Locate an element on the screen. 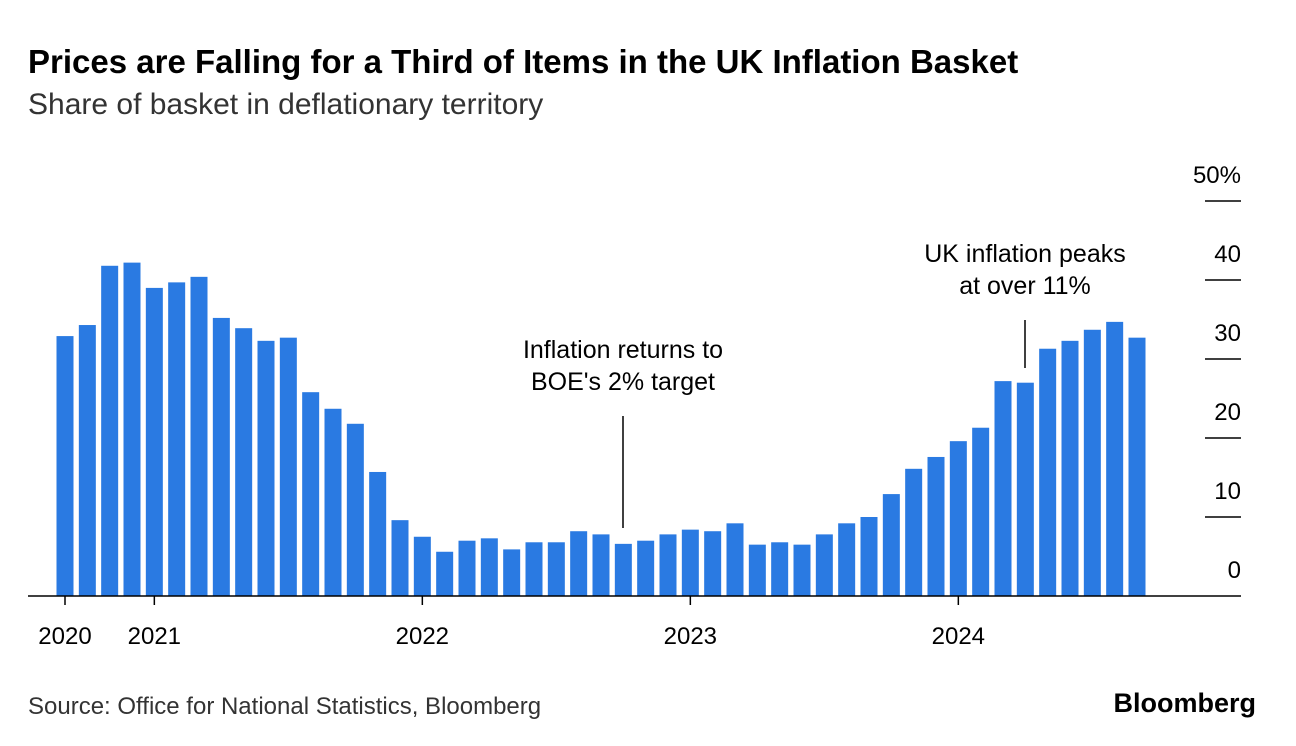 This screenshot has height=746, width=1296. annotation-text: at over 11% is located at coordinates (1025, 286).